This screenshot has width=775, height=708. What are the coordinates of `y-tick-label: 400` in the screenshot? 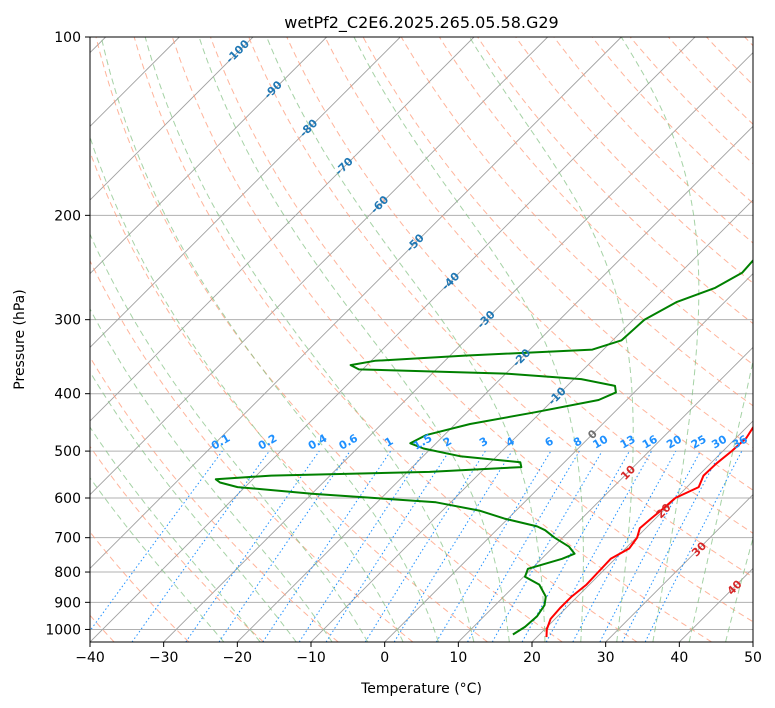 It's located at (67, 395).